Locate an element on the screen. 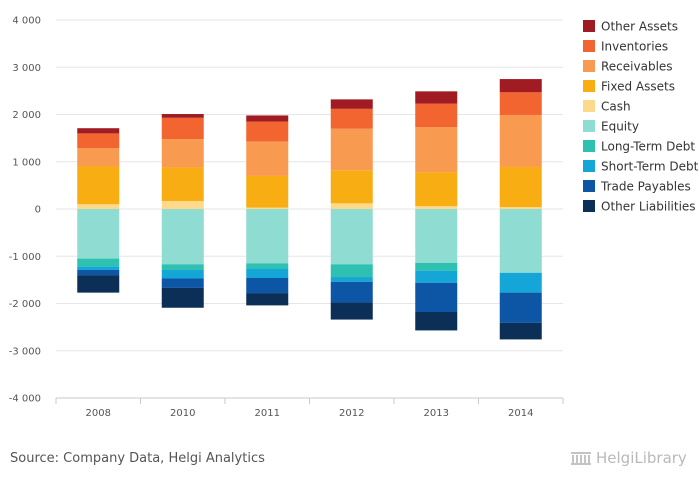 Image resolution: width=700 pixels, height=483 pixels. legend-label: Trade Payables is located at coordinates (645, 187).